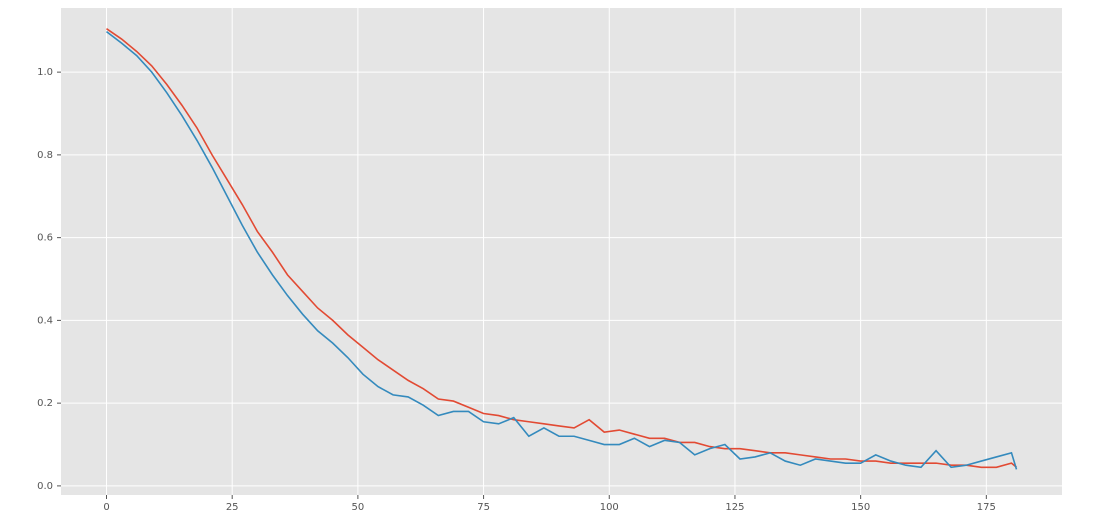 This screenshot has height=524, width=1103. Describe the element at coordinates (734, 507) in the screenshot. I see `x-tick-label: 125` at that location.